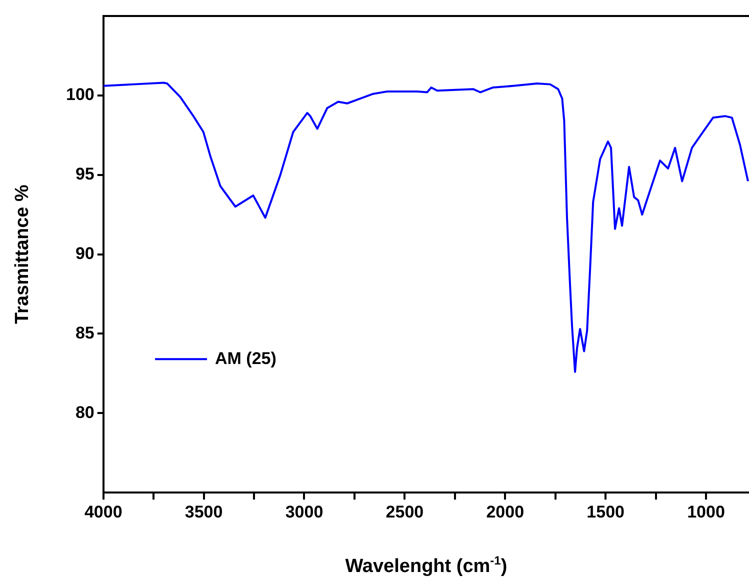 This screenshot has height=580, width=749. I want to click on x-tick-label: 3500, so click(203, 512).